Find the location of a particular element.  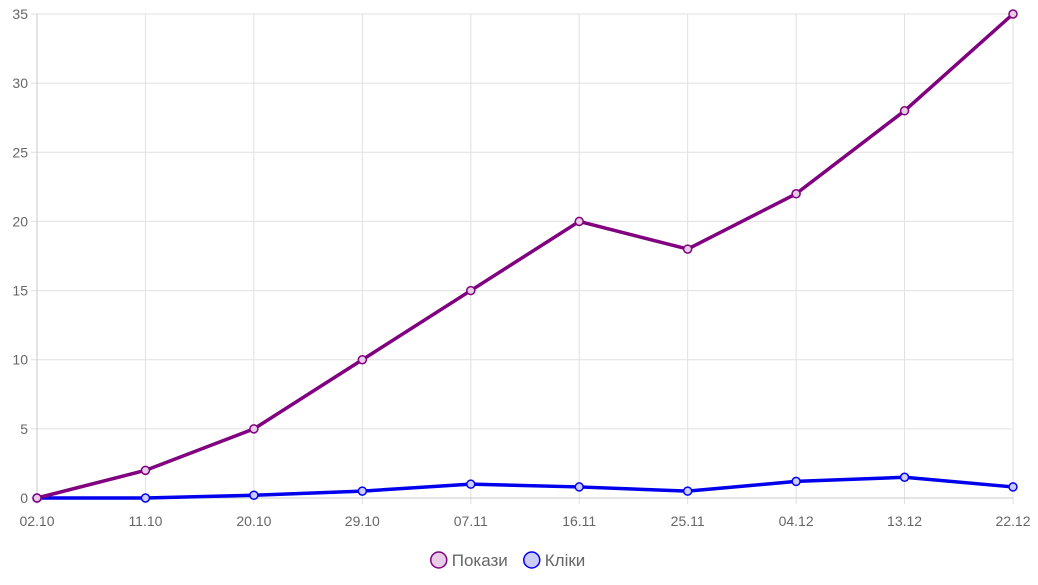

y-tick-label: 15 is located at coordinates (20, 291).